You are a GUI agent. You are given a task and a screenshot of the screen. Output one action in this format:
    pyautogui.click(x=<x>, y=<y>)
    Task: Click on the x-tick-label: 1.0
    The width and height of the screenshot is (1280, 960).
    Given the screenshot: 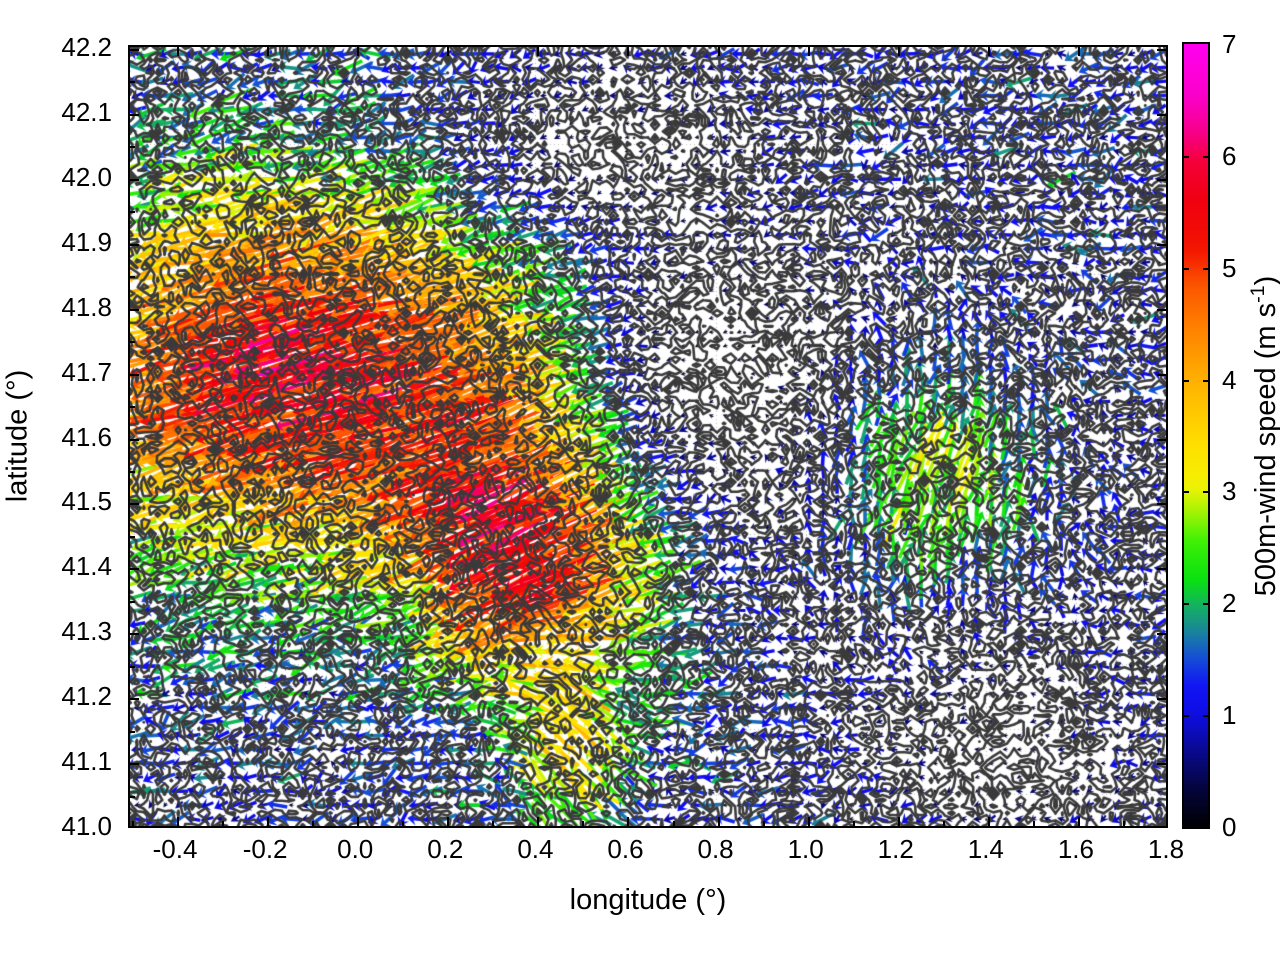 What is the action you would take?
    pyautogui.click(x=805, y=849)
    